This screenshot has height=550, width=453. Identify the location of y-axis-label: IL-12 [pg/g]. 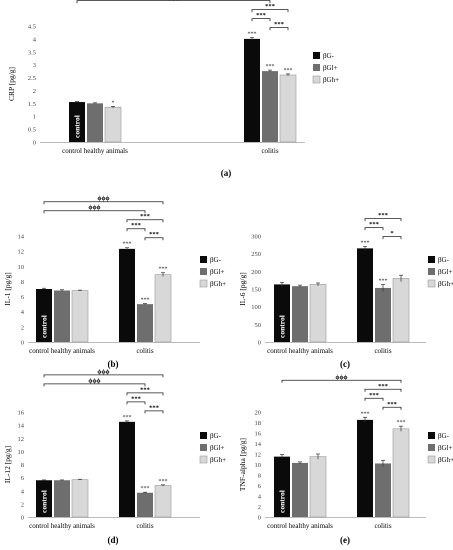
(7, 464).